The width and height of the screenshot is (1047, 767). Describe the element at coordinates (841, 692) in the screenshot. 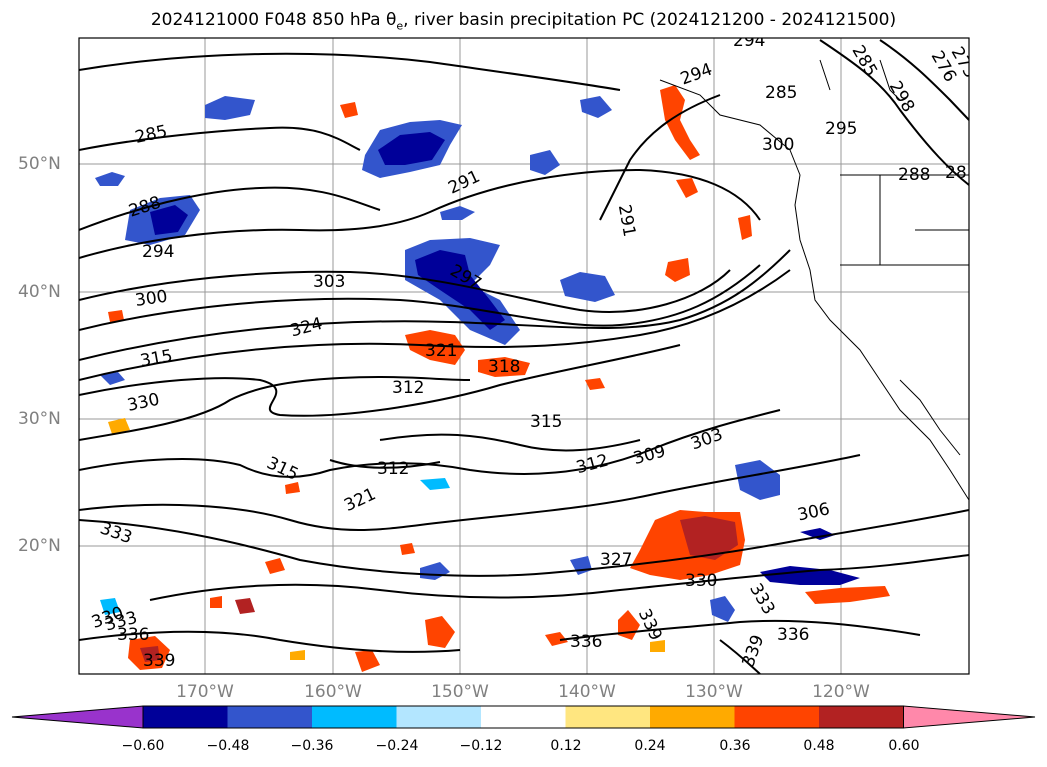

I see `lon-label: 120°W` at that location.